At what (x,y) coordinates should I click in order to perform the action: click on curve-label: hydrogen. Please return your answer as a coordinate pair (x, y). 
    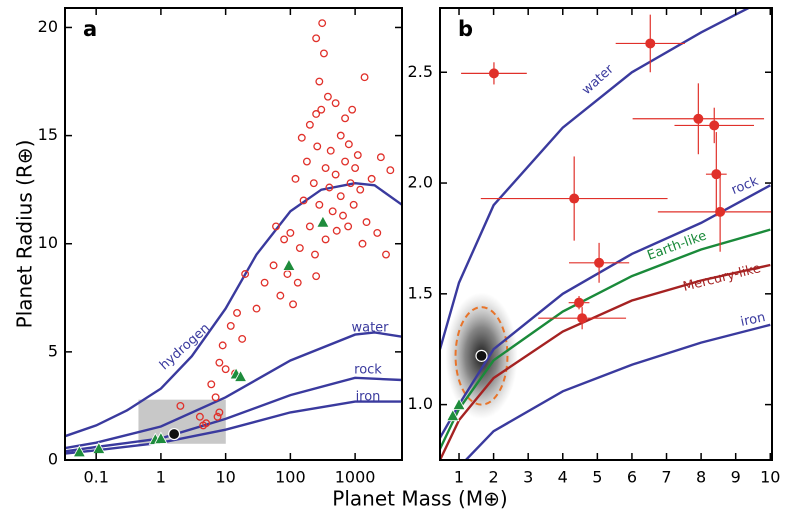
    Looking at the image, I should click on (185, 347).